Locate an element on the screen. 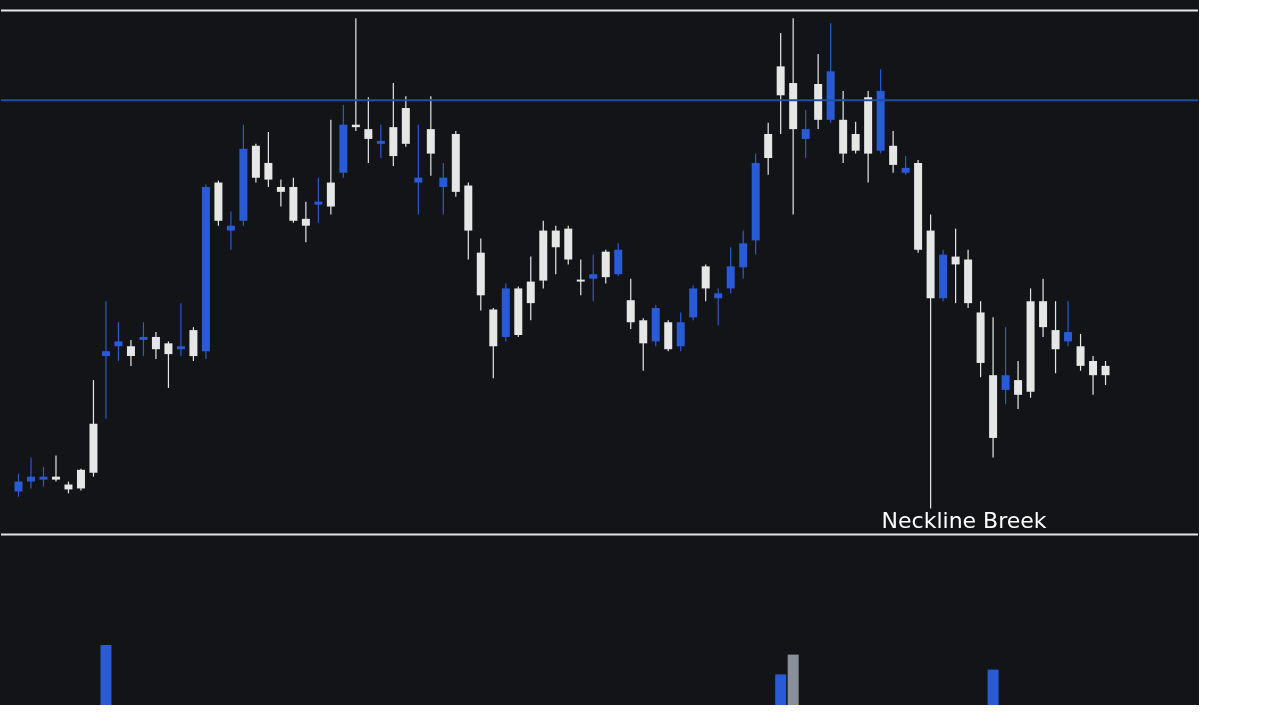 The width and height of the screenshot is (1280, 720). ref-line-label: Neckline Breek is located at coordinates (964, 520).